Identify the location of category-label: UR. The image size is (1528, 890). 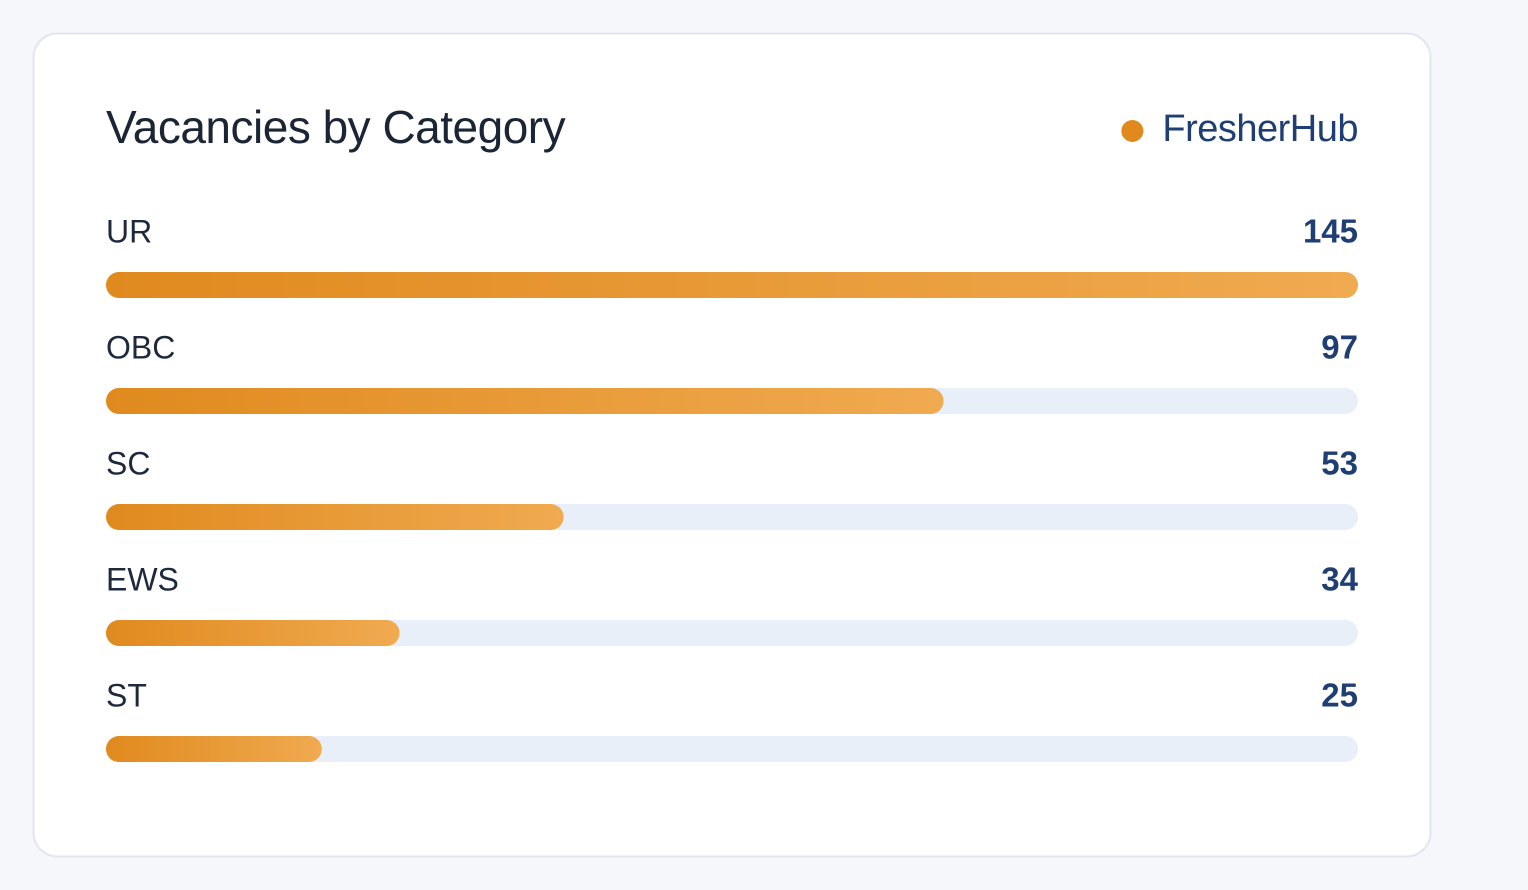
(129, 231).